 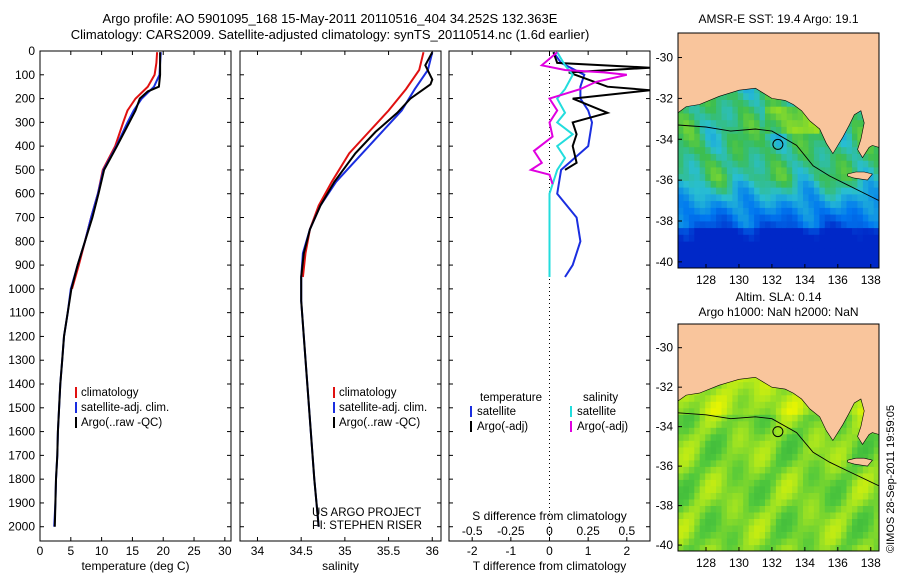 What do you see at coordinates (602, 427) in the screenshot?
I see `legend-entry: Argo(-adj)` at bounding box center [602, 427].